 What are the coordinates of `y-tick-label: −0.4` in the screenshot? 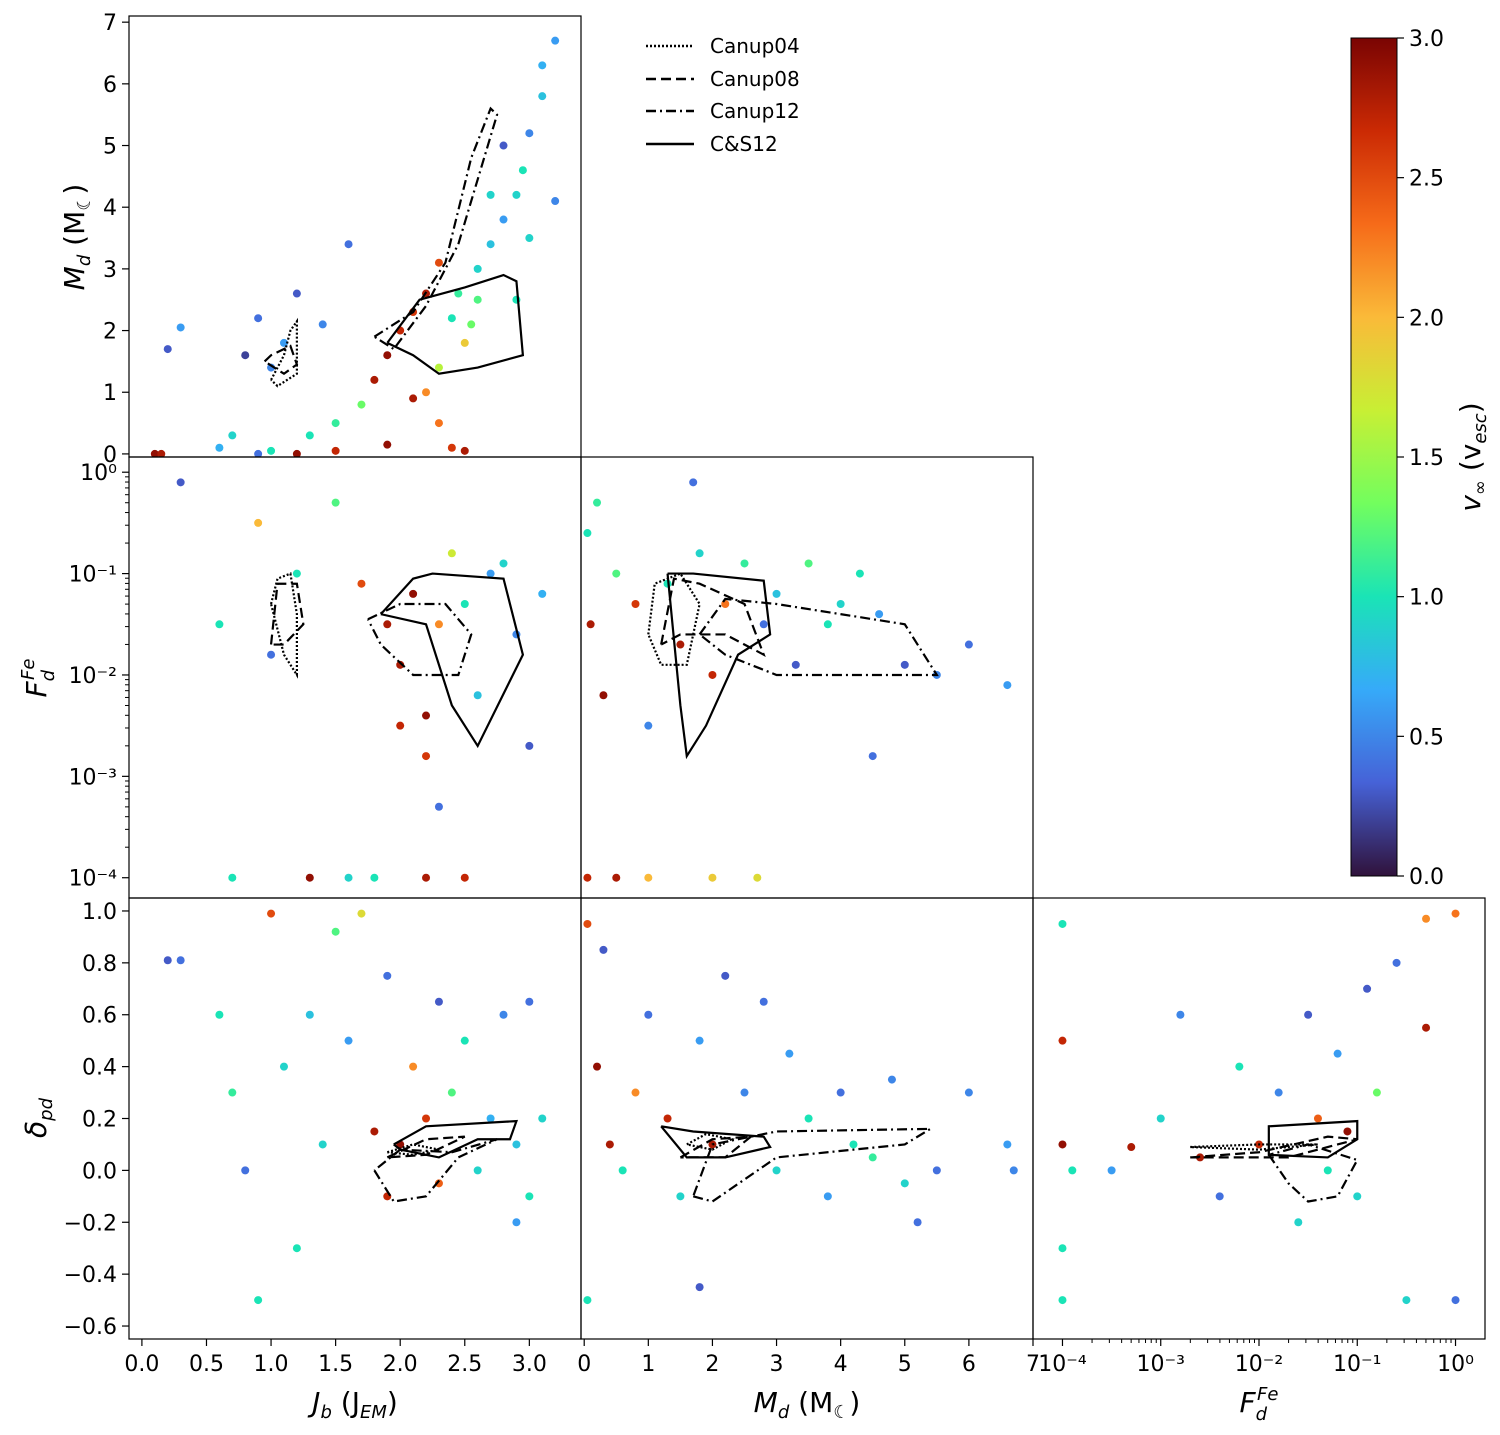 It's located at (90, 1275).